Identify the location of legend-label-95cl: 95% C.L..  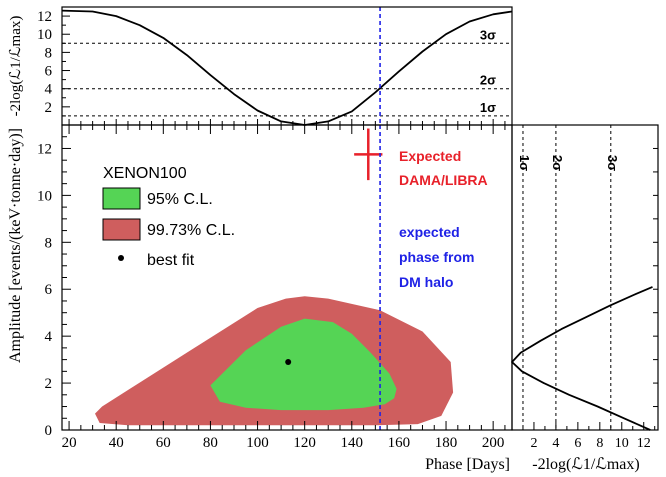
(180, 199).